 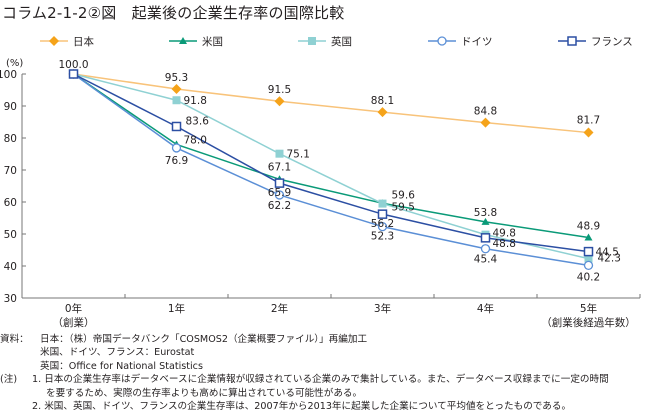 I want to click on legend: 日本 米国 英国 ドイツ フランス, so click(x=336, y=41).